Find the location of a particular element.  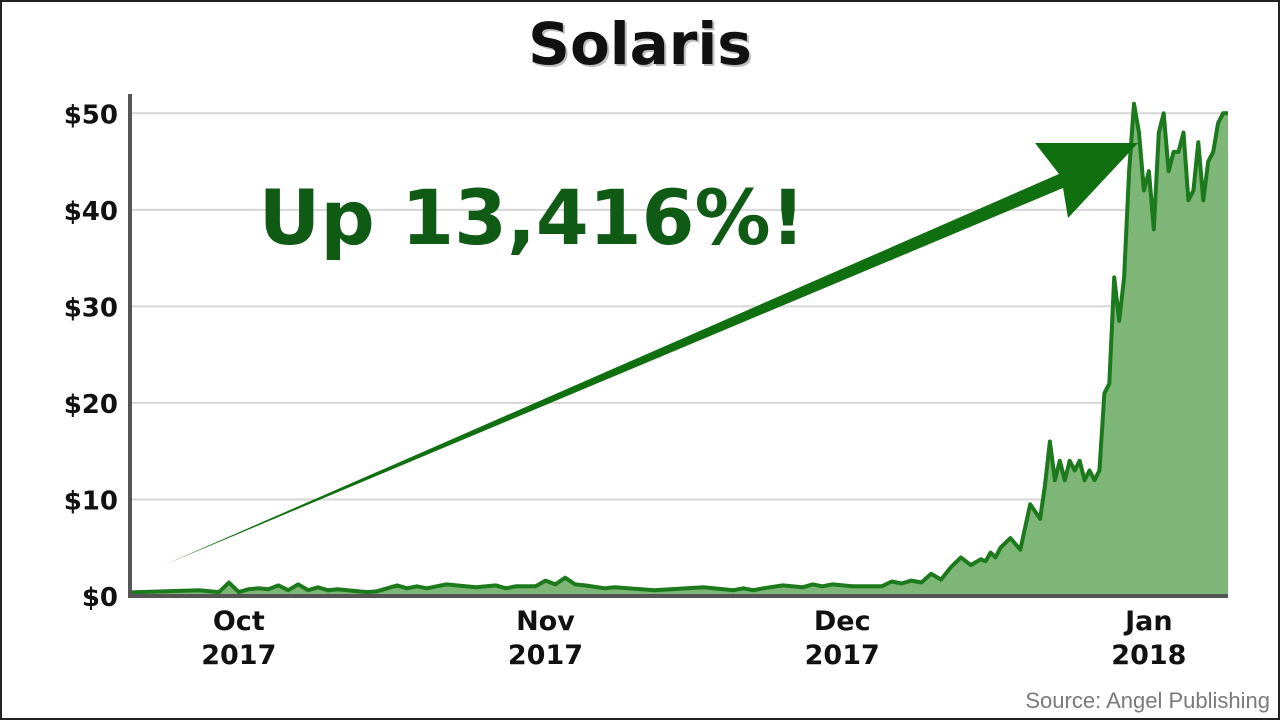

y-tick-label: $50 is located at coordinates (91, 115).